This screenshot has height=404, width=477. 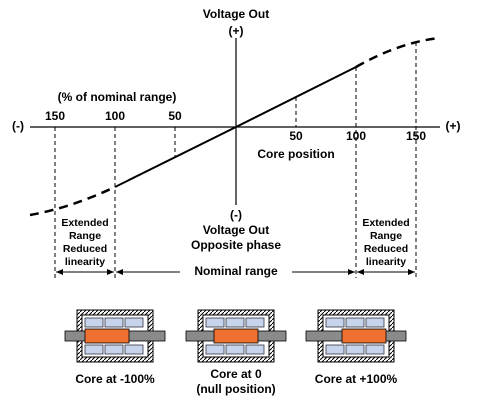 I want to click on core-label: Core at 0, so click(x=236, y=374).